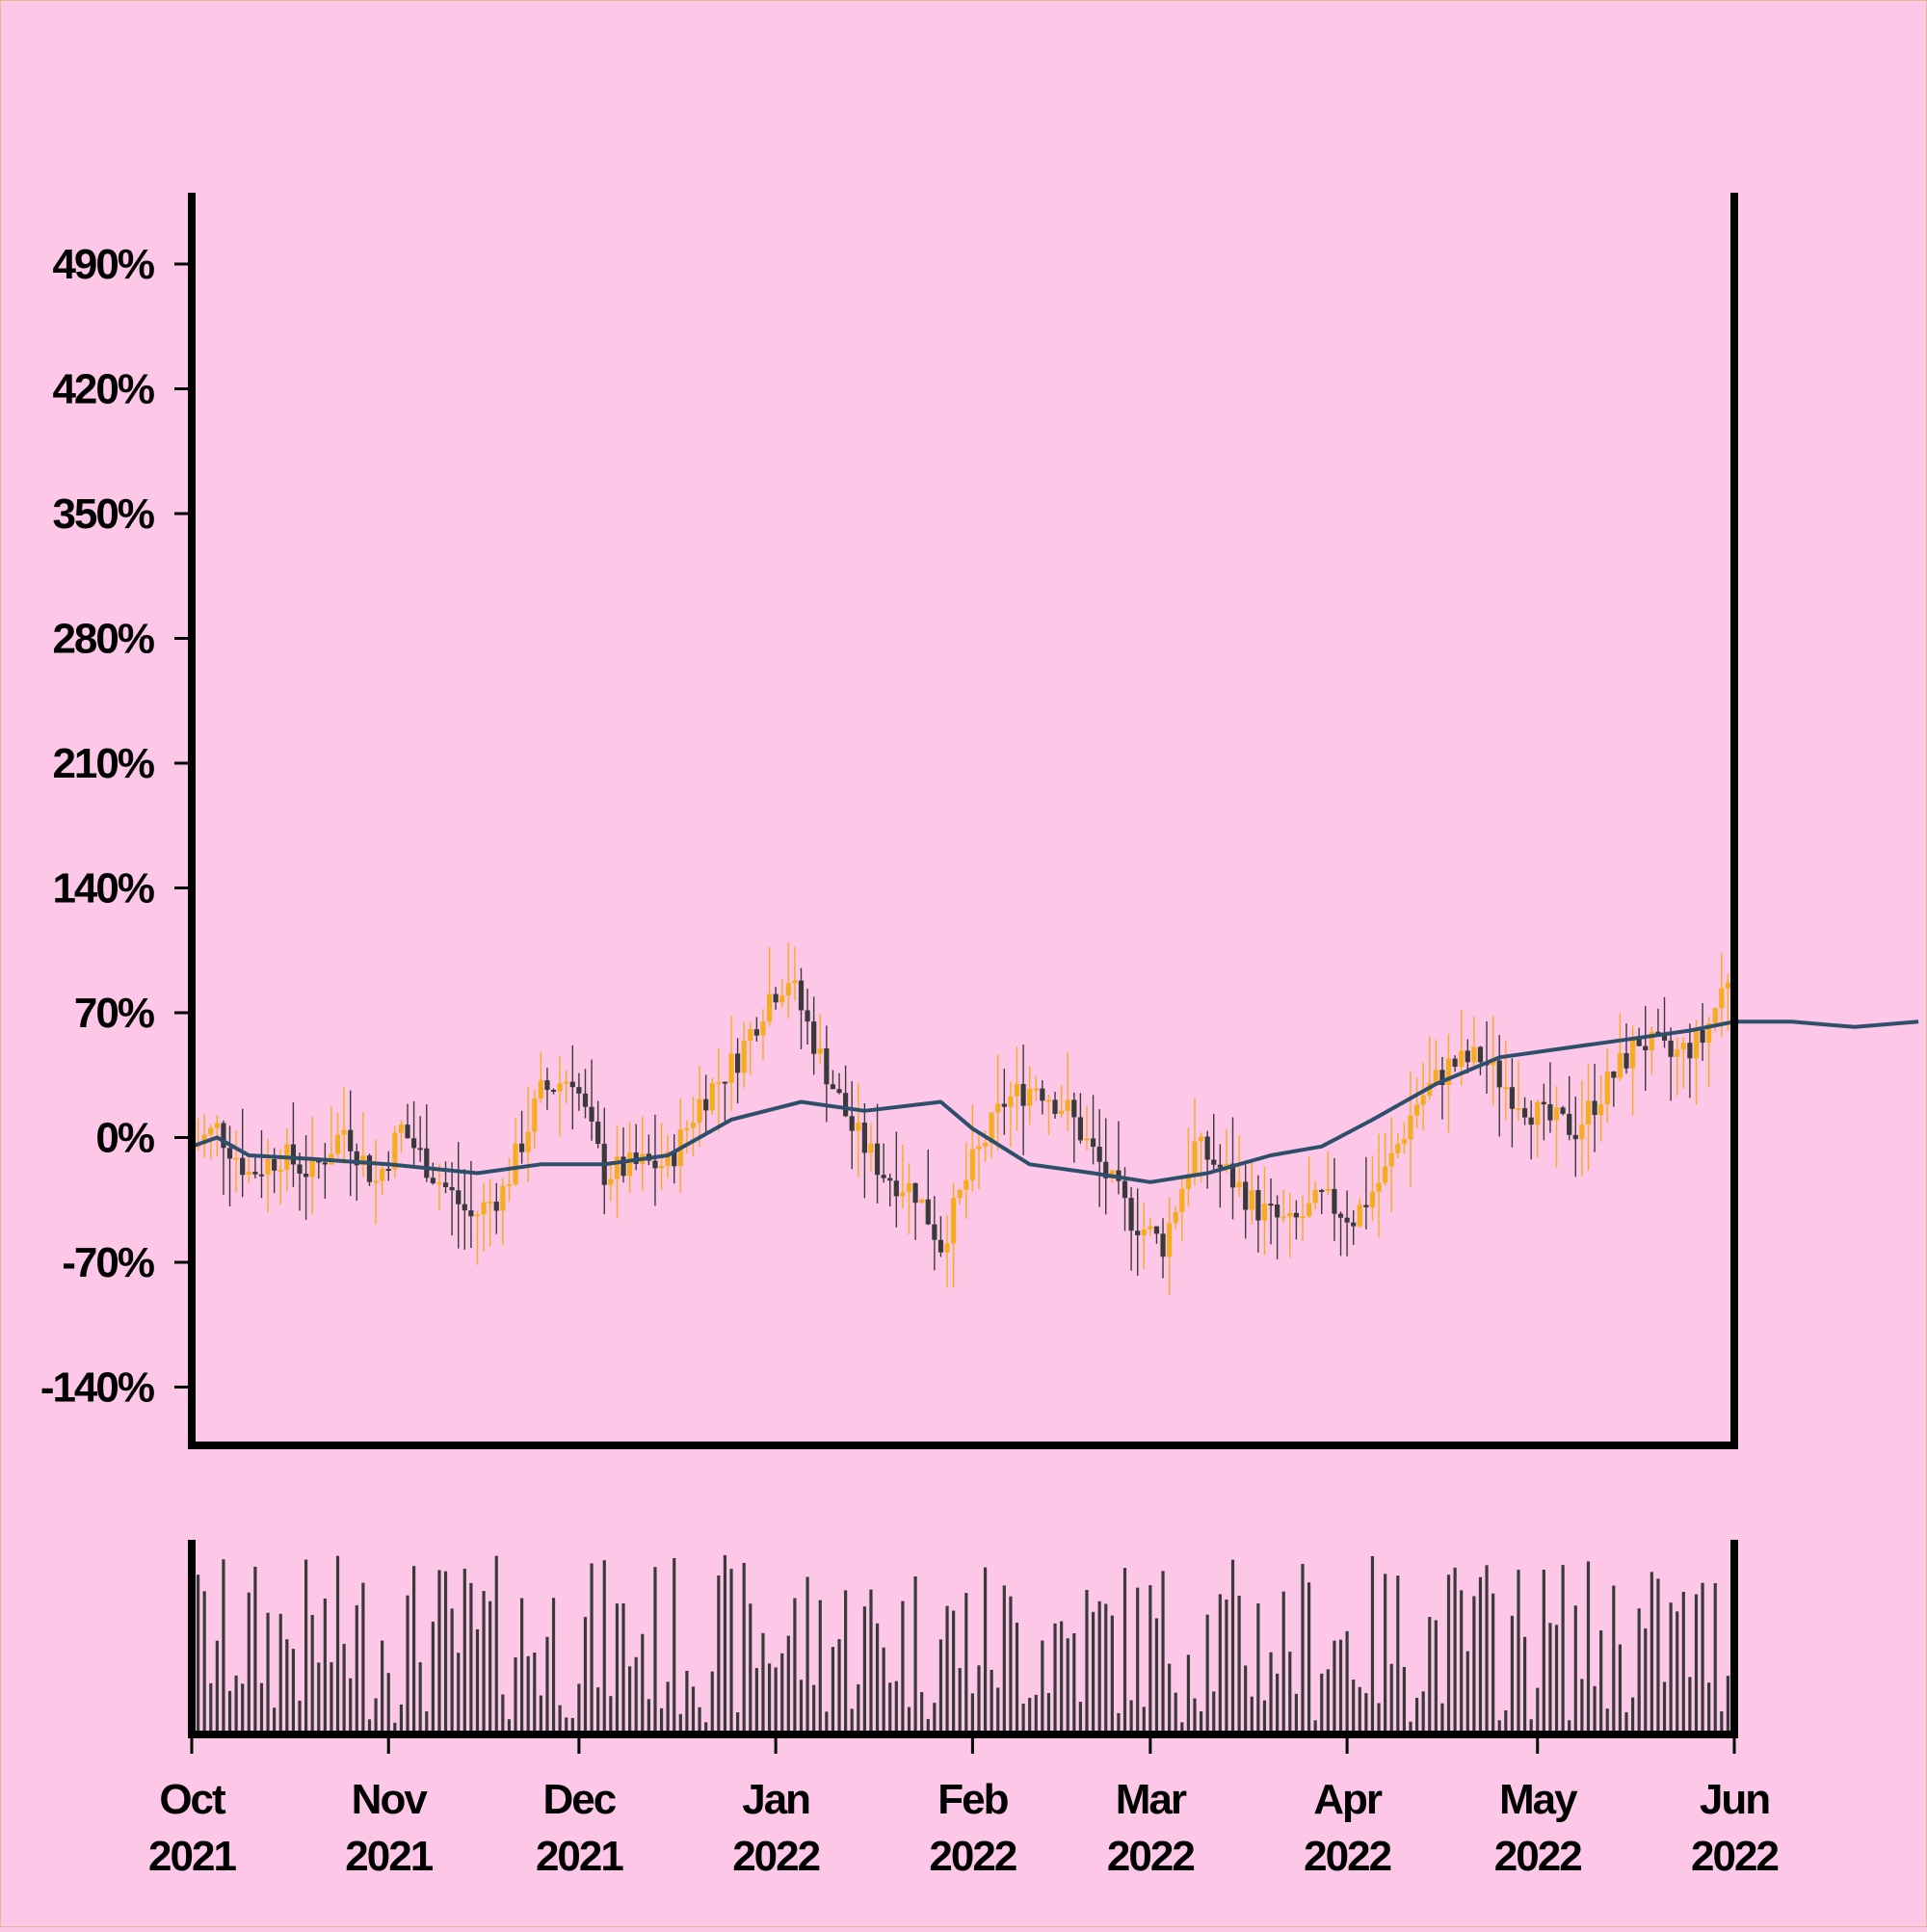  Describe the element at coordinates (1734, 1799) in the screenshot. I see `x-tick-month-8: Jun` at that location.